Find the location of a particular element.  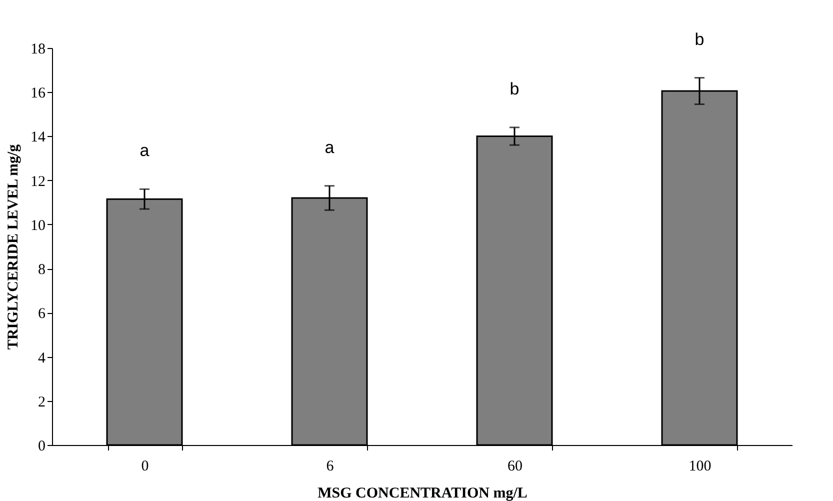

y-tick-label: 0 is located at coordinates (42, 446).